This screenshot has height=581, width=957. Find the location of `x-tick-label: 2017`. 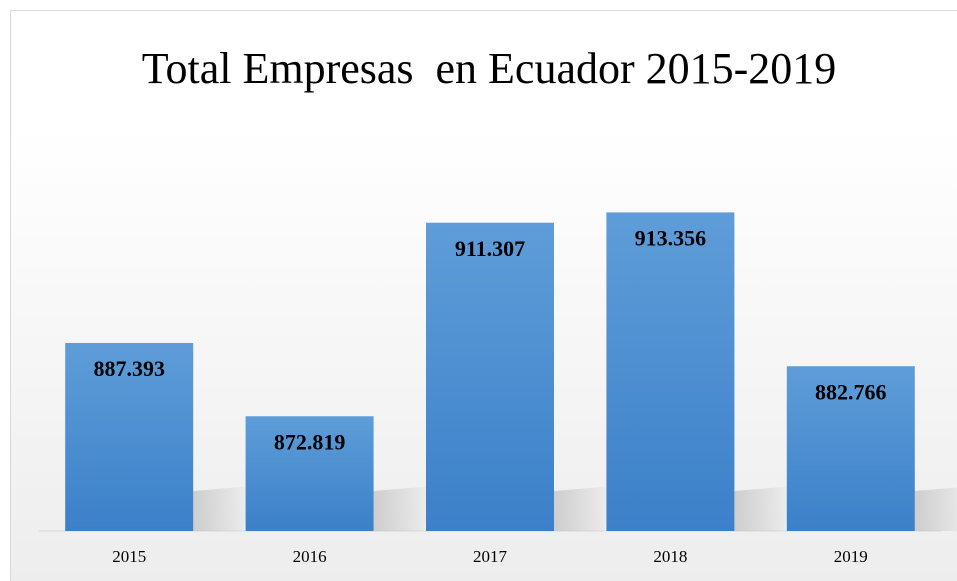

x-tick-label: 2017 is located at coordinates (490, 556).